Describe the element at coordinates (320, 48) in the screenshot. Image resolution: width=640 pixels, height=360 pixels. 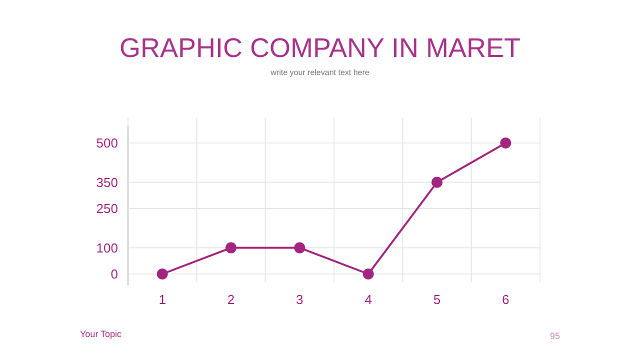
I see `chart-title: GRAPHIC COMPANY IN MARET` at that location.